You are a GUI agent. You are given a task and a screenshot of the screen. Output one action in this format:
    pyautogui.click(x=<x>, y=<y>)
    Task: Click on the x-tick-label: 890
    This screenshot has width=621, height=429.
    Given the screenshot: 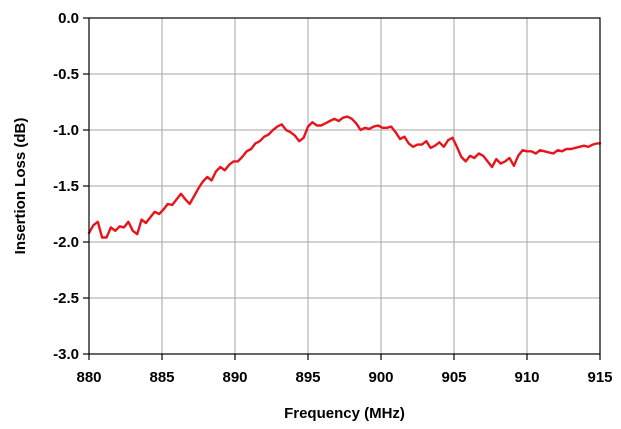 What is the action you would take?
    pyautogui.click(x=234, y=377)
    